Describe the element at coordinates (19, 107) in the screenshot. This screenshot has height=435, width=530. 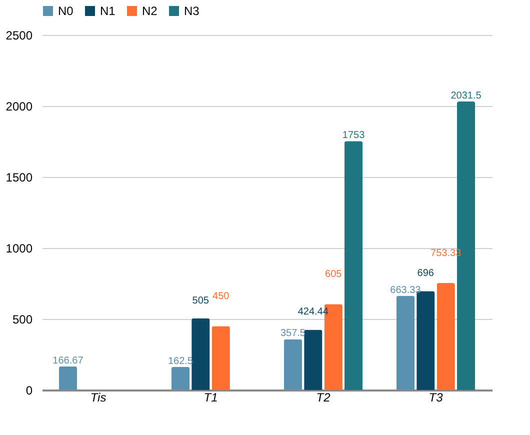
I see `y-tick-label: 2000` at that location.